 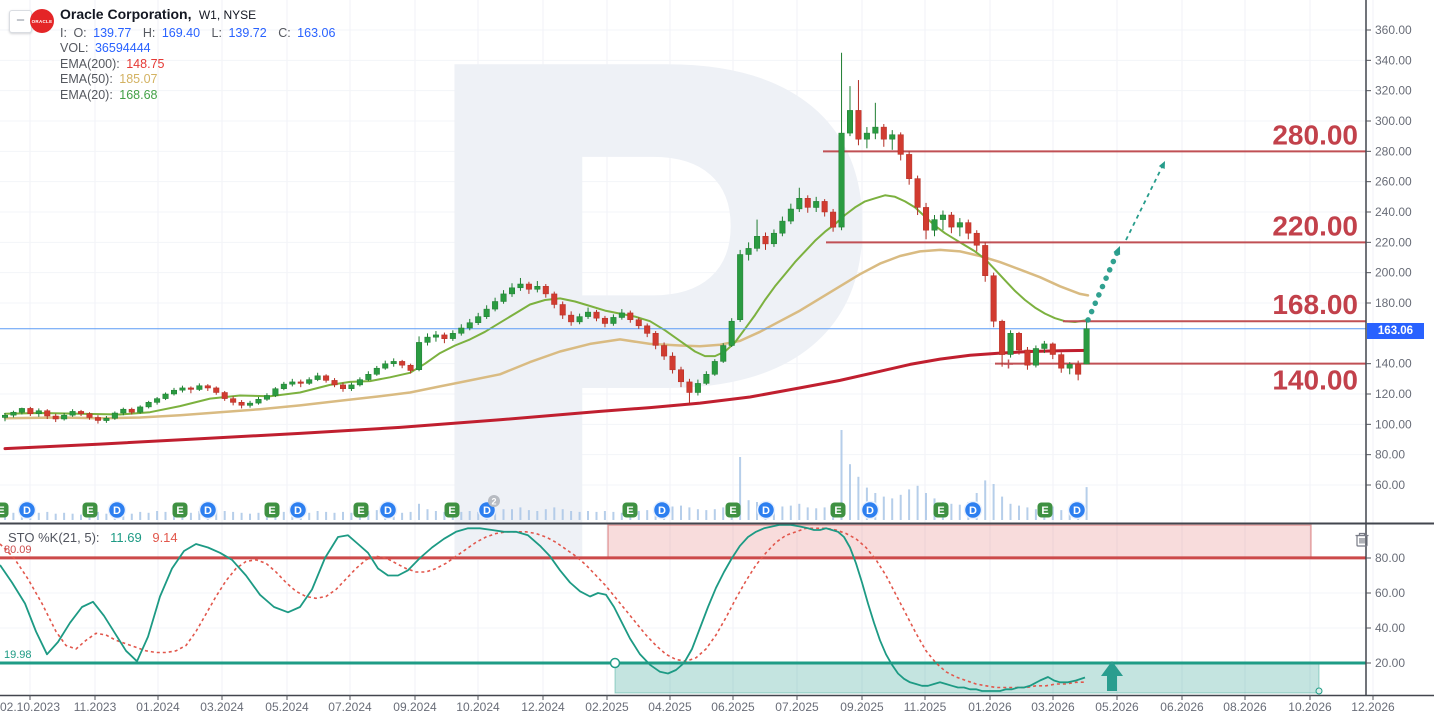 What do you see at coordinates (1008, 364) in the screenshot?
I see `level-handle-icon` at bounding box center [1008, 364].